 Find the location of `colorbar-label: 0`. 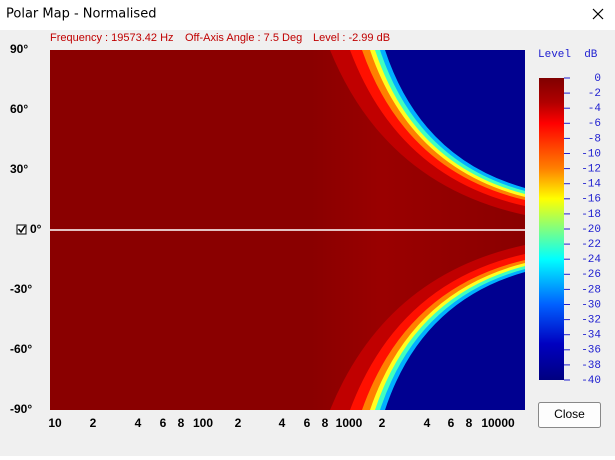

colorbar-label: 0 is located at coordinates (597, 79).